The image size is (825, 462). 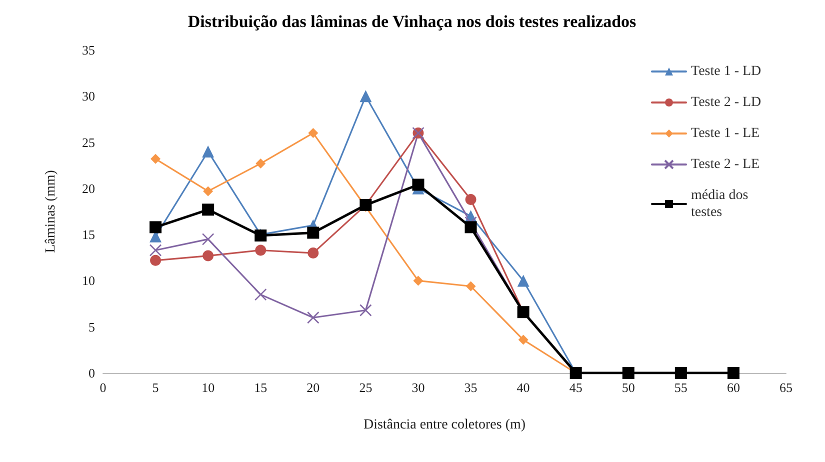 What do you see at coordinates (88, 50) in the screenshot?
I see `y-tick-label: 35` at bounding box center [88, 50].